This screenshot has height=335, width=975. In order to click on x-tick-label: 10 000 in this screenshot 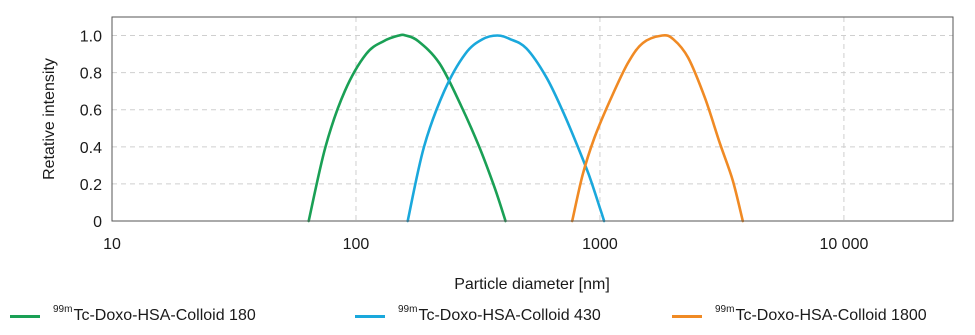, I will do `click(843, 244)`.